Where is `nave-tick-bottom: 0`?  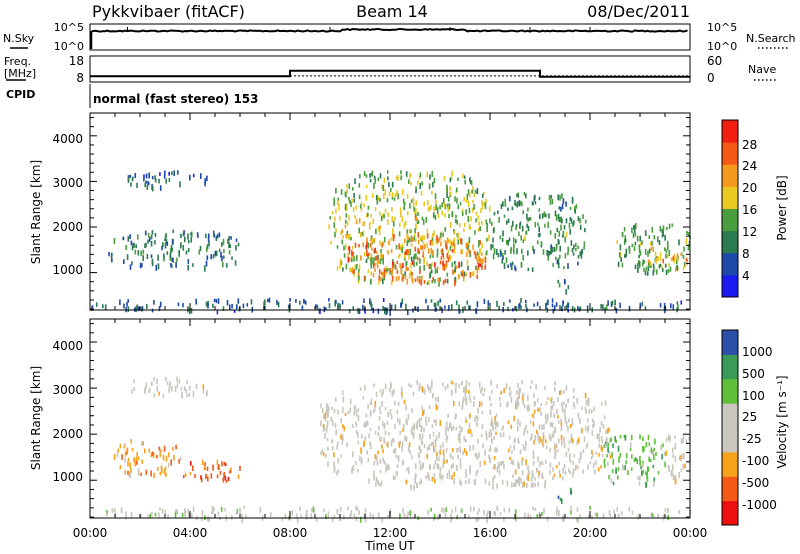 nave-tick-bottom: 0 is located at coordinates (711, 78).